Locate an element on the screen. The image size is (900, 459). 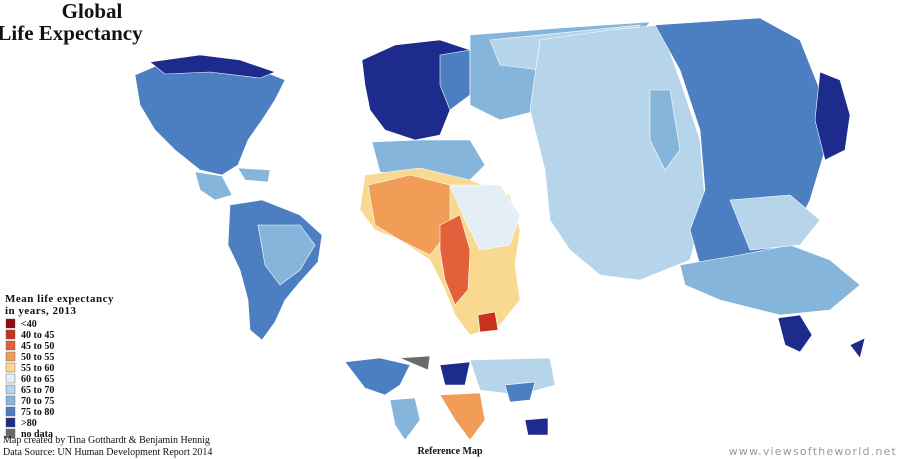
legend-label: 60 to 65 is located at coordinates (37, 379).